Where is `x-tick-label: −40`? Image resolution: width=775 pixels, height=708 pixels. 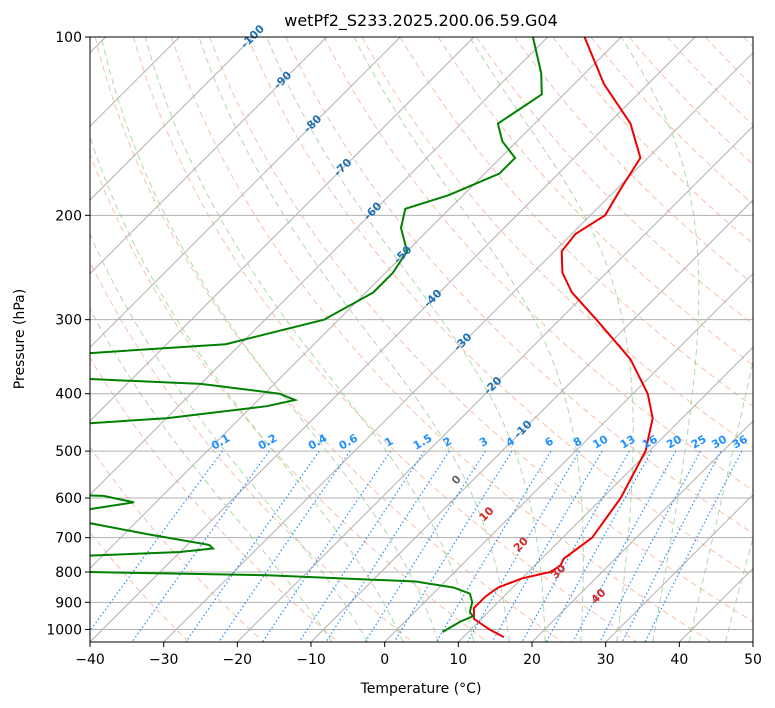
x-tick-label: −40 is located at coordinates (90, 660).